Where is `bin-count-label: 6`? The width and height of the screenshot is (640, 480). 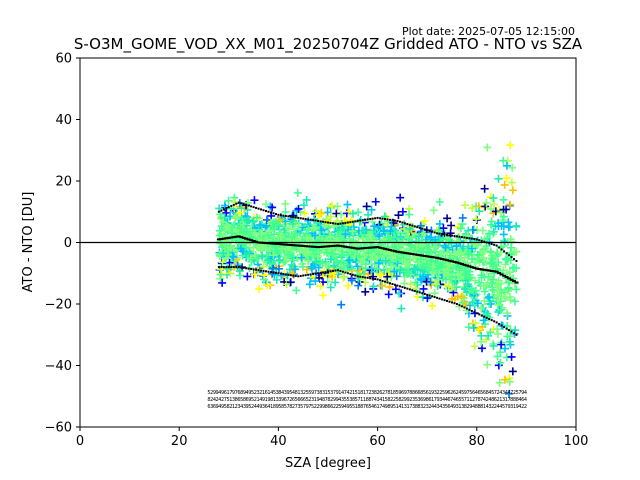 bin-count-label: 6 is located at coordinates (285, 400).